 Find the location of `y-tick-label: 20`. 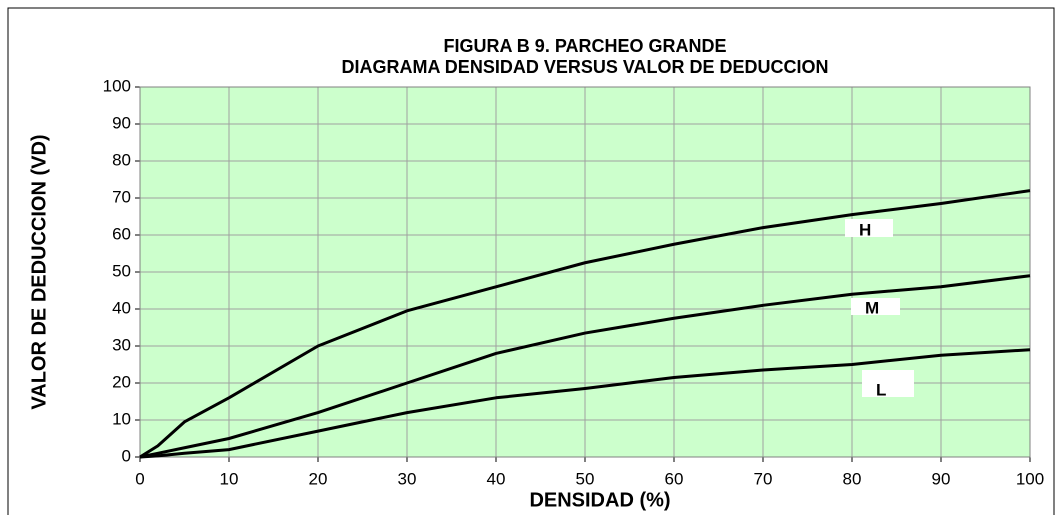

y-tick-label: 20 is located at coordinates (121, 381).